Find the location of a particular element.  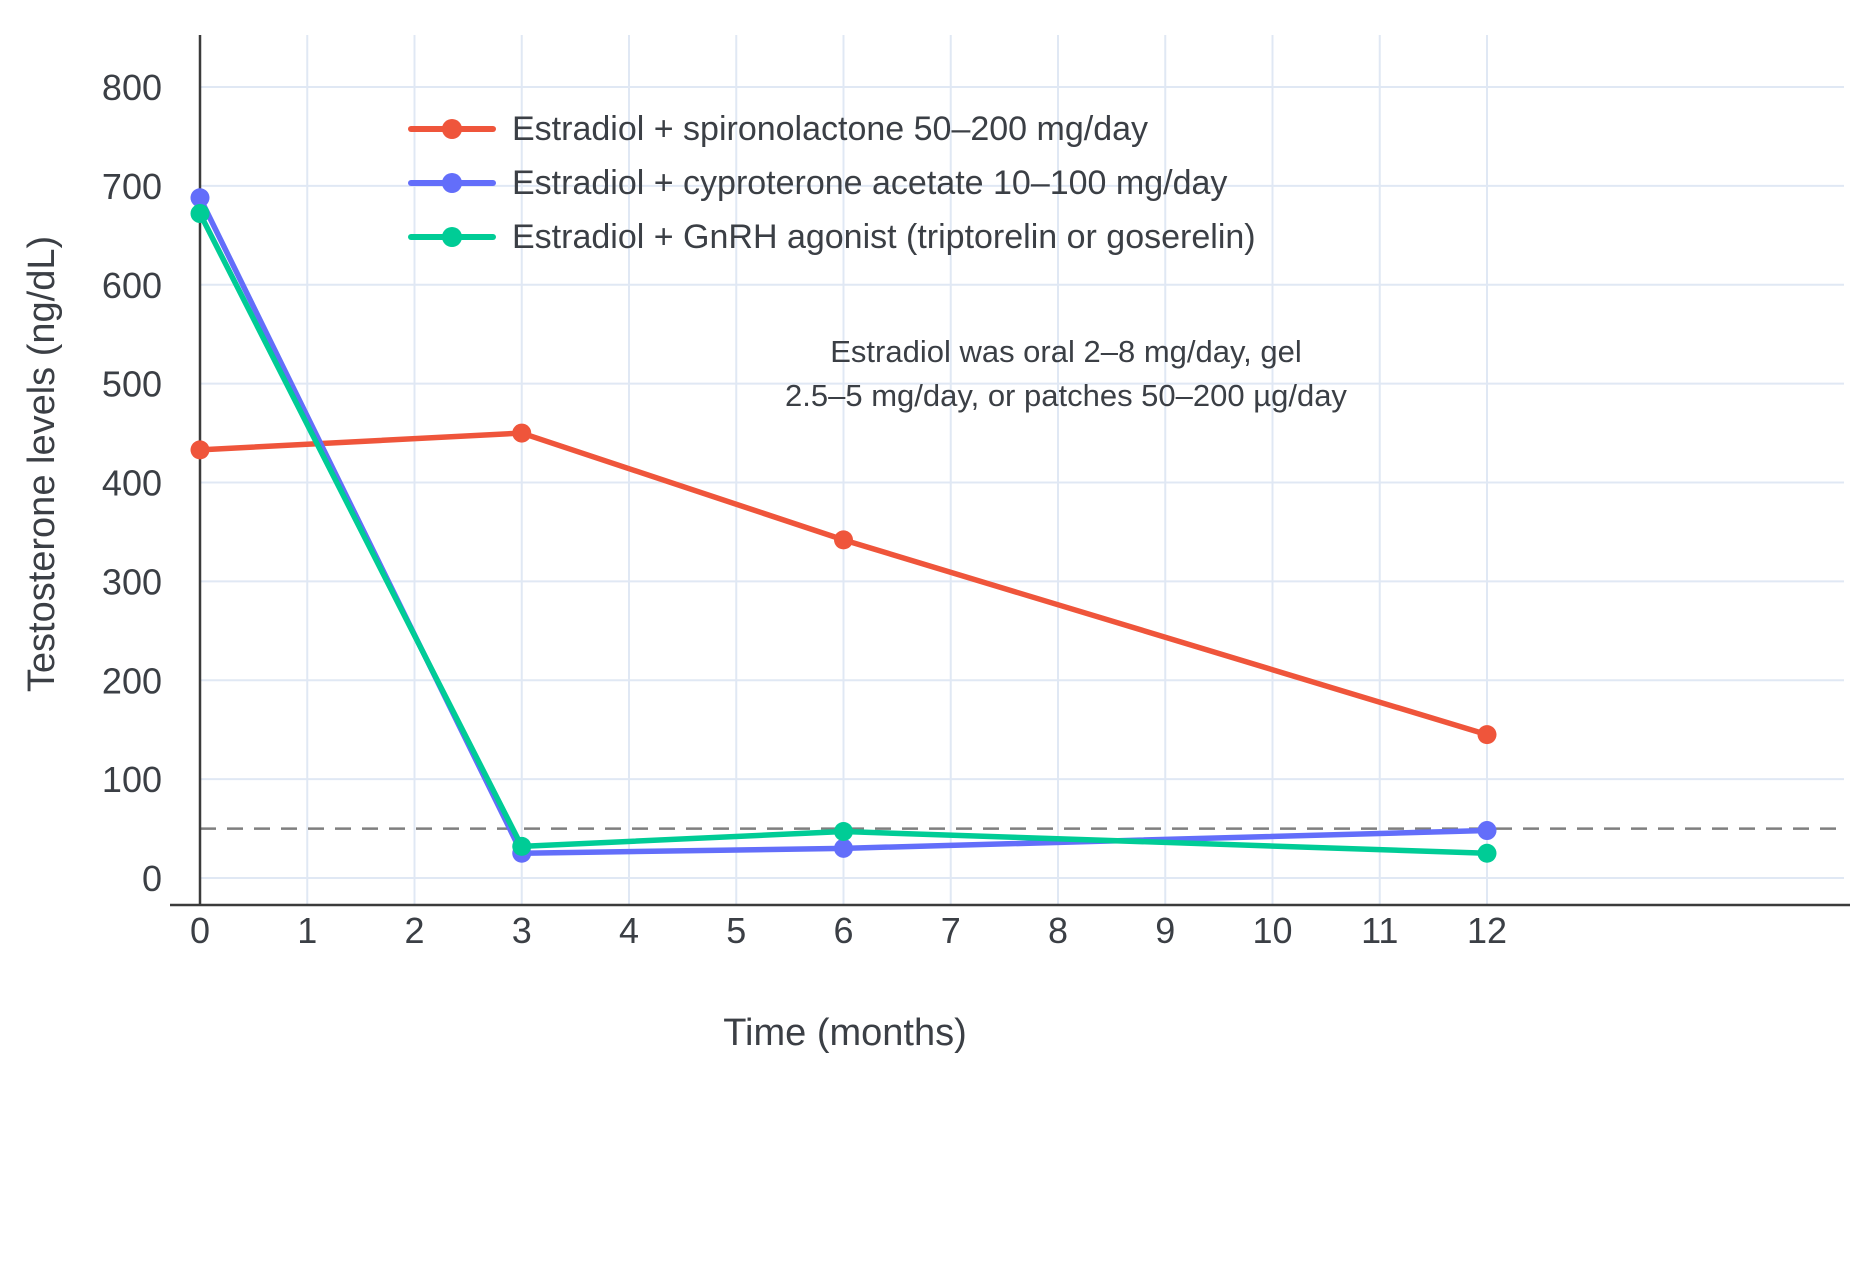

x-tick-label: 4 is located at coordinates (629, 930).